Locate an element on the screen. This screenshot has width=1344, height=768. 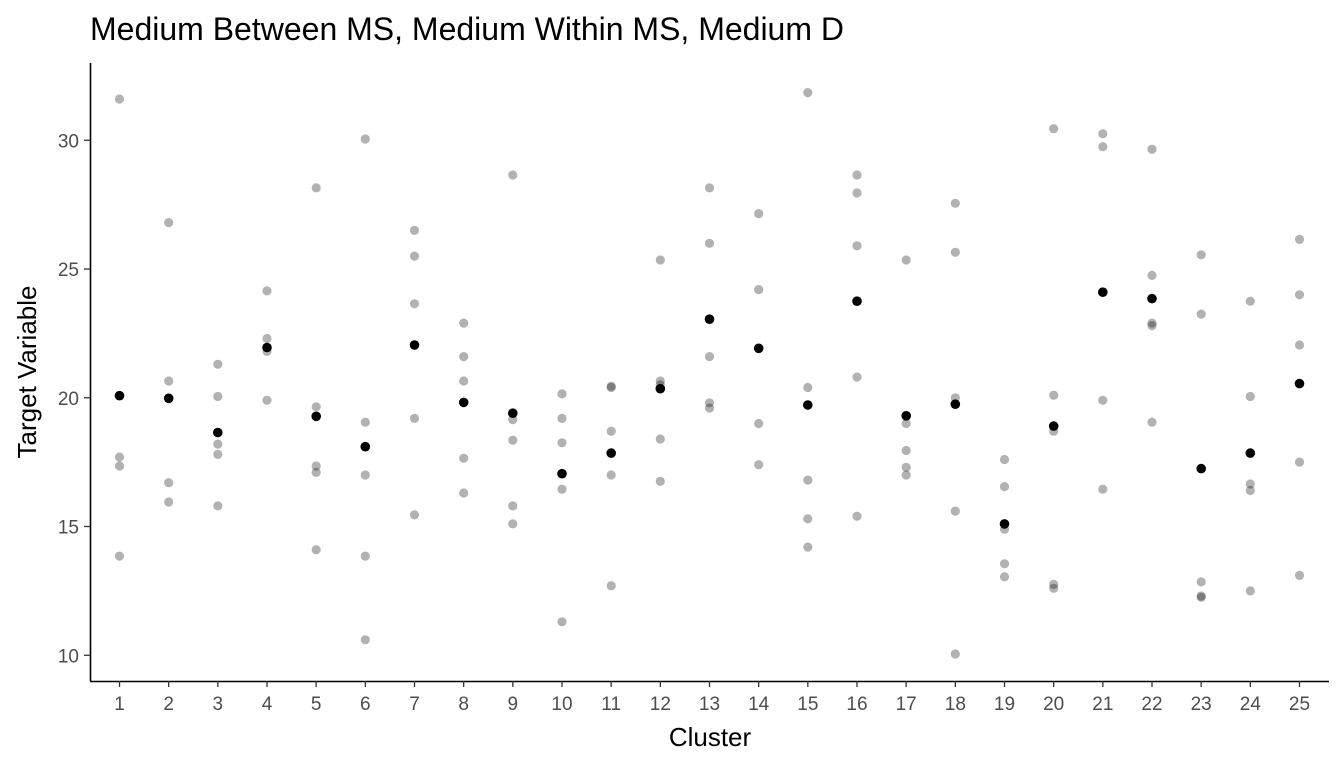
x-tick-label: 13 is located at coordinates (709, 704).